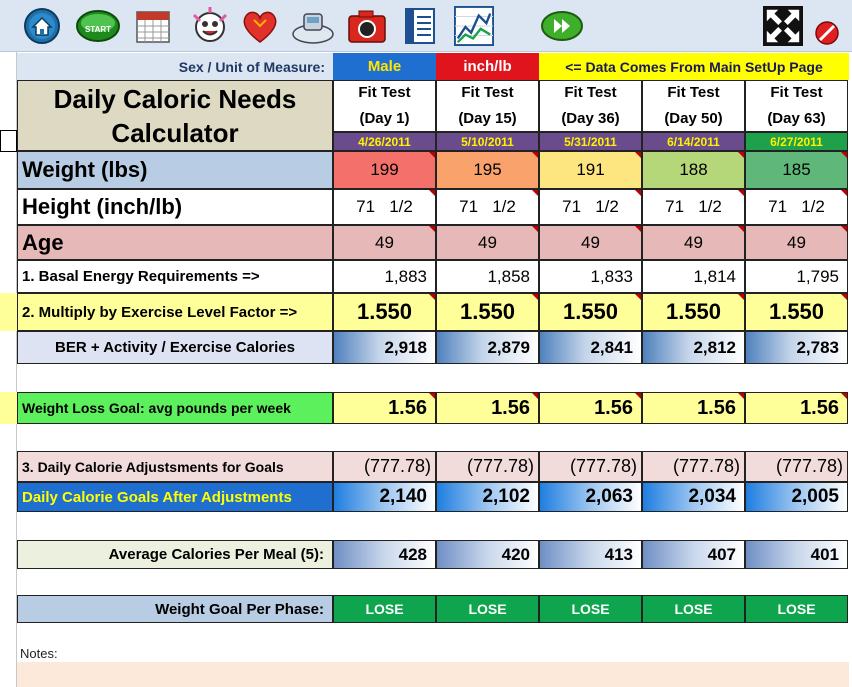 Image resolution: width=852 pixels, height=687 pixels. I want to click on heart-icon, so click(260, 27).